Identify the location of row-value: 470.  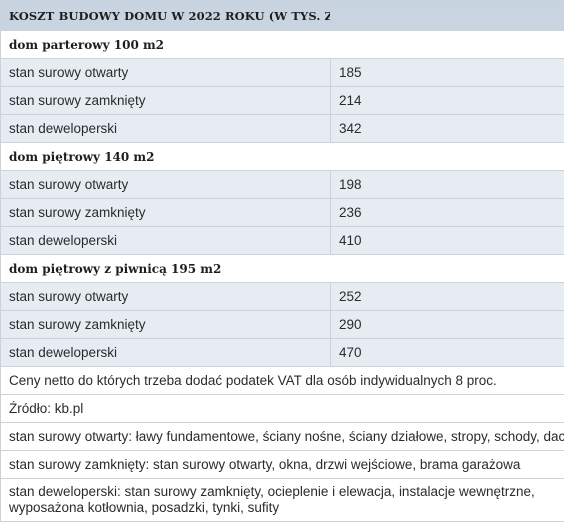
(447, 352).